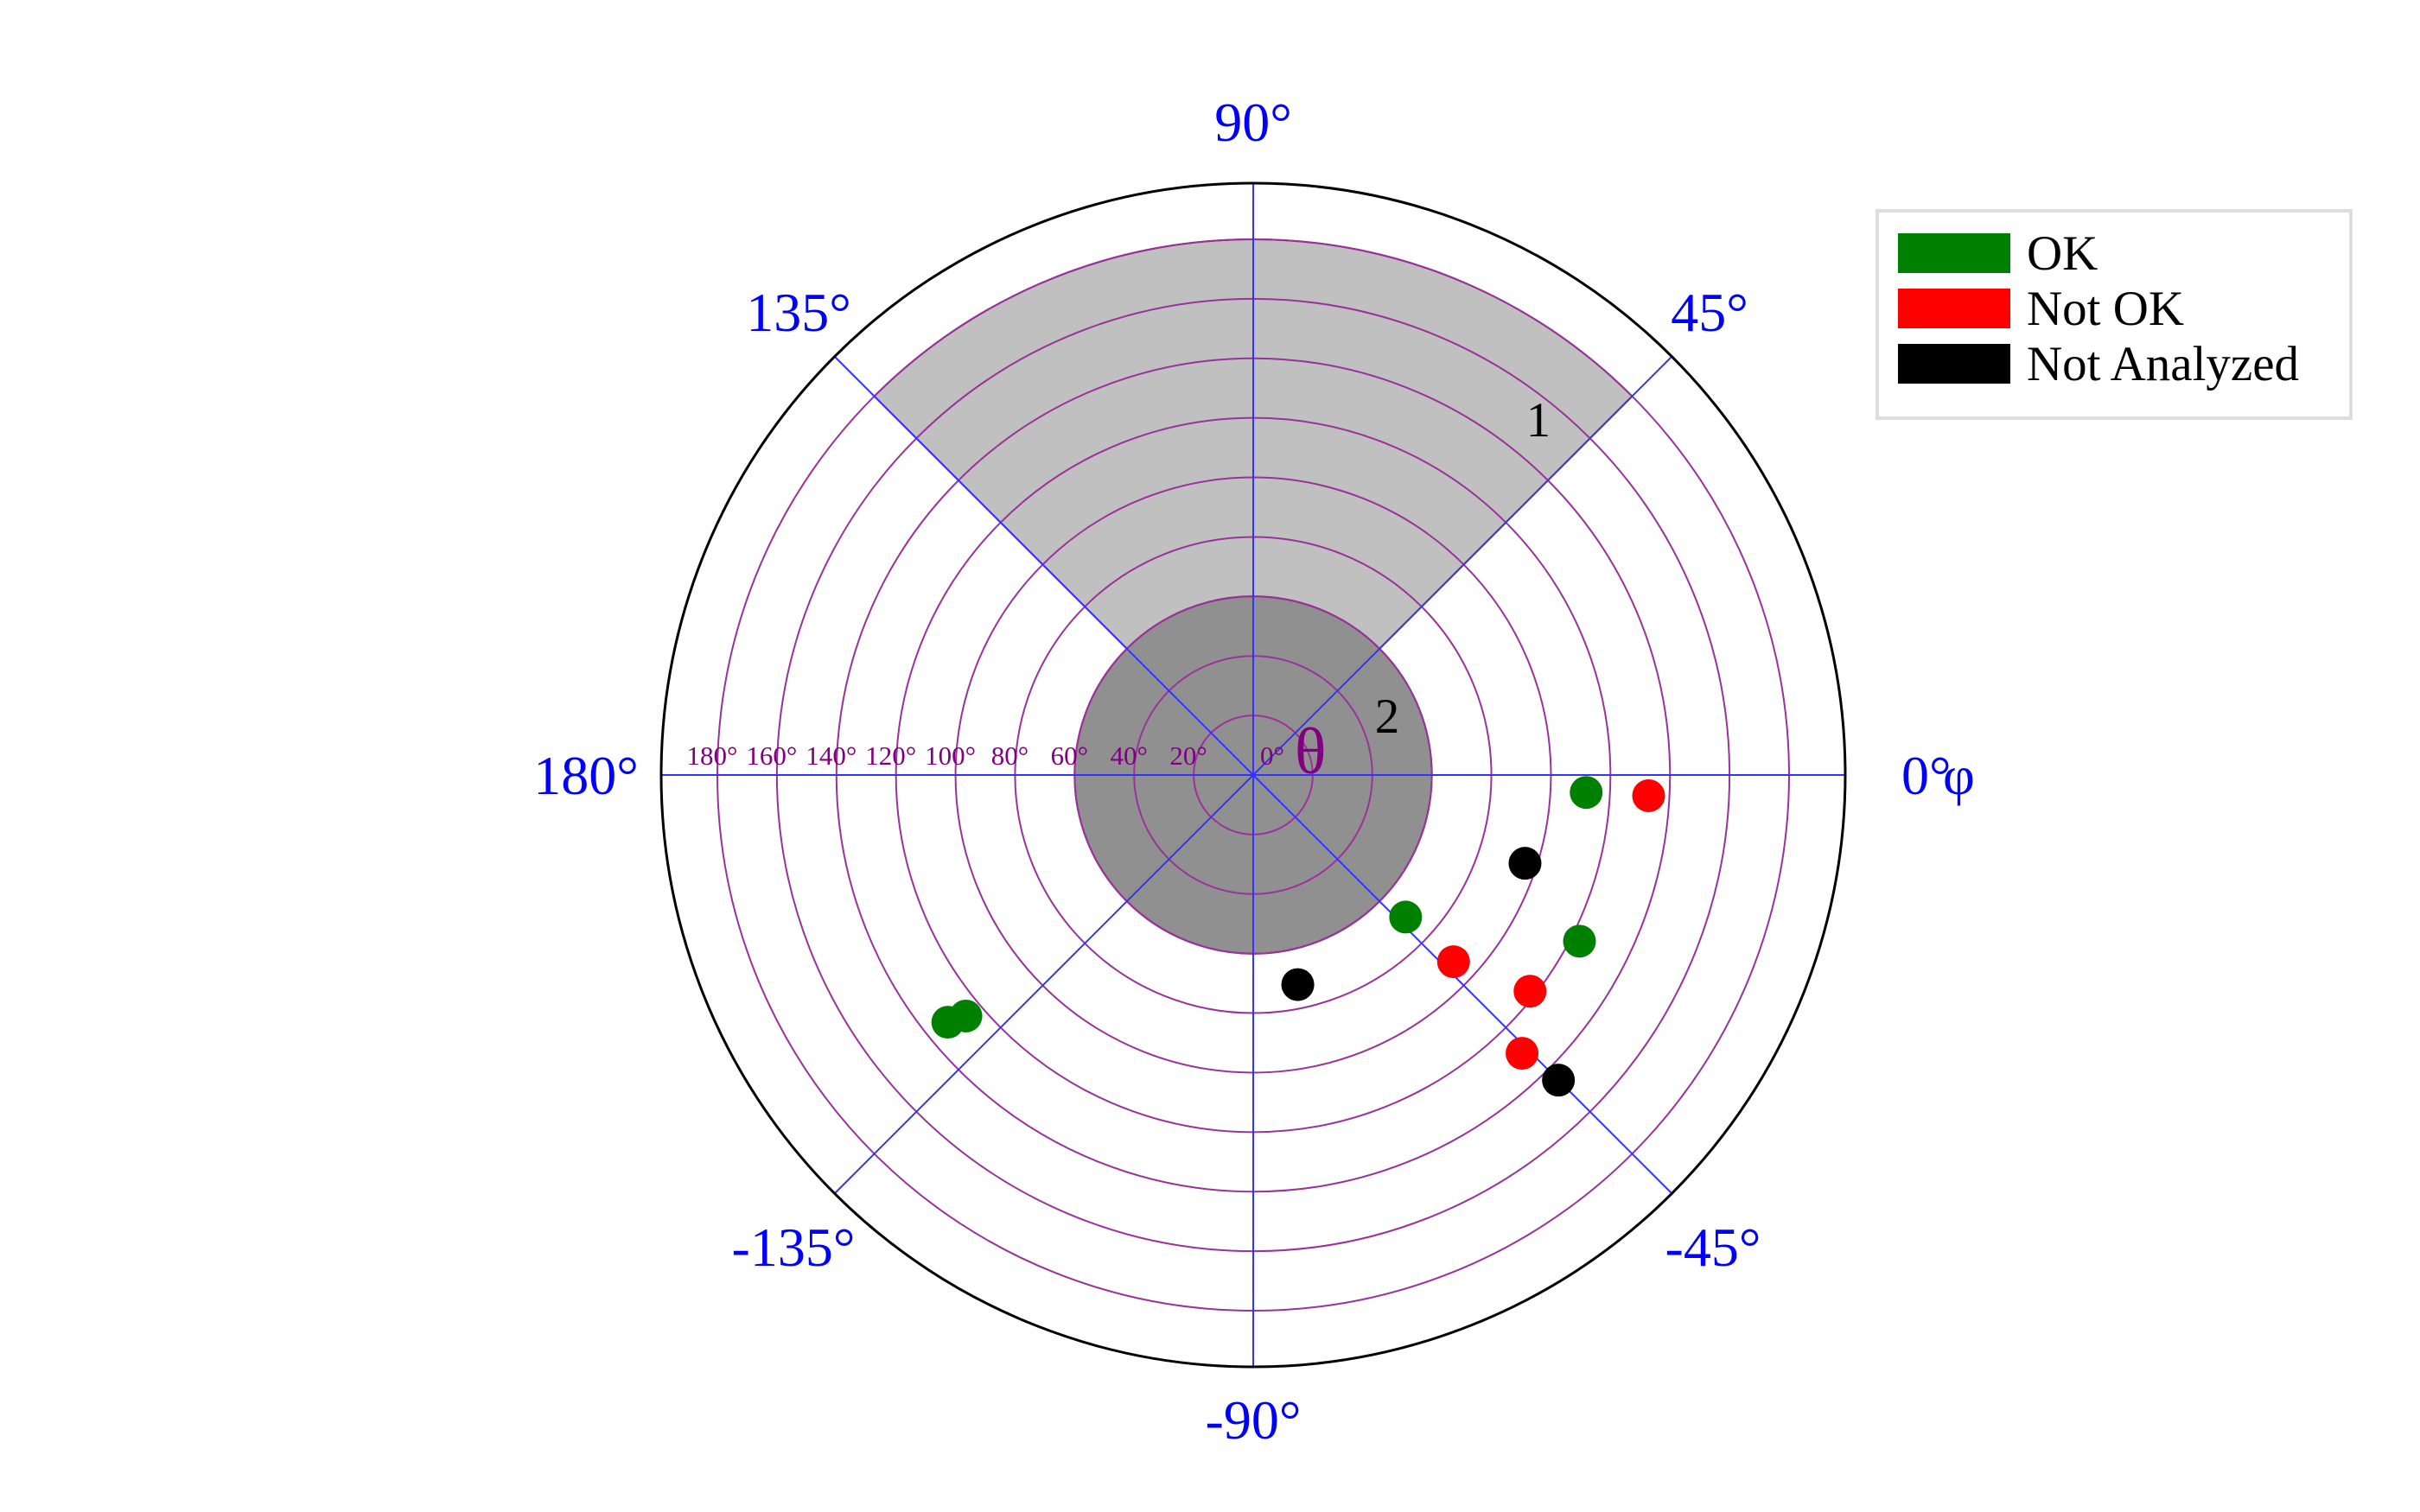 This screenshot has height=1512, width=2420. Describe the element at coordinates (950, 755) in the screenshot. I see `theta-tick-label: 100°` at that location.